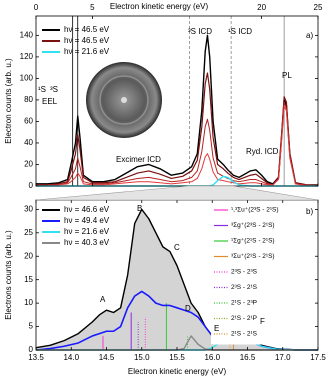 The height and width of the screenshot is (380, 332). Describe the element at coordinates (240, 31) in the screenshot. I see `annotation: ¹S ICD` at that location.